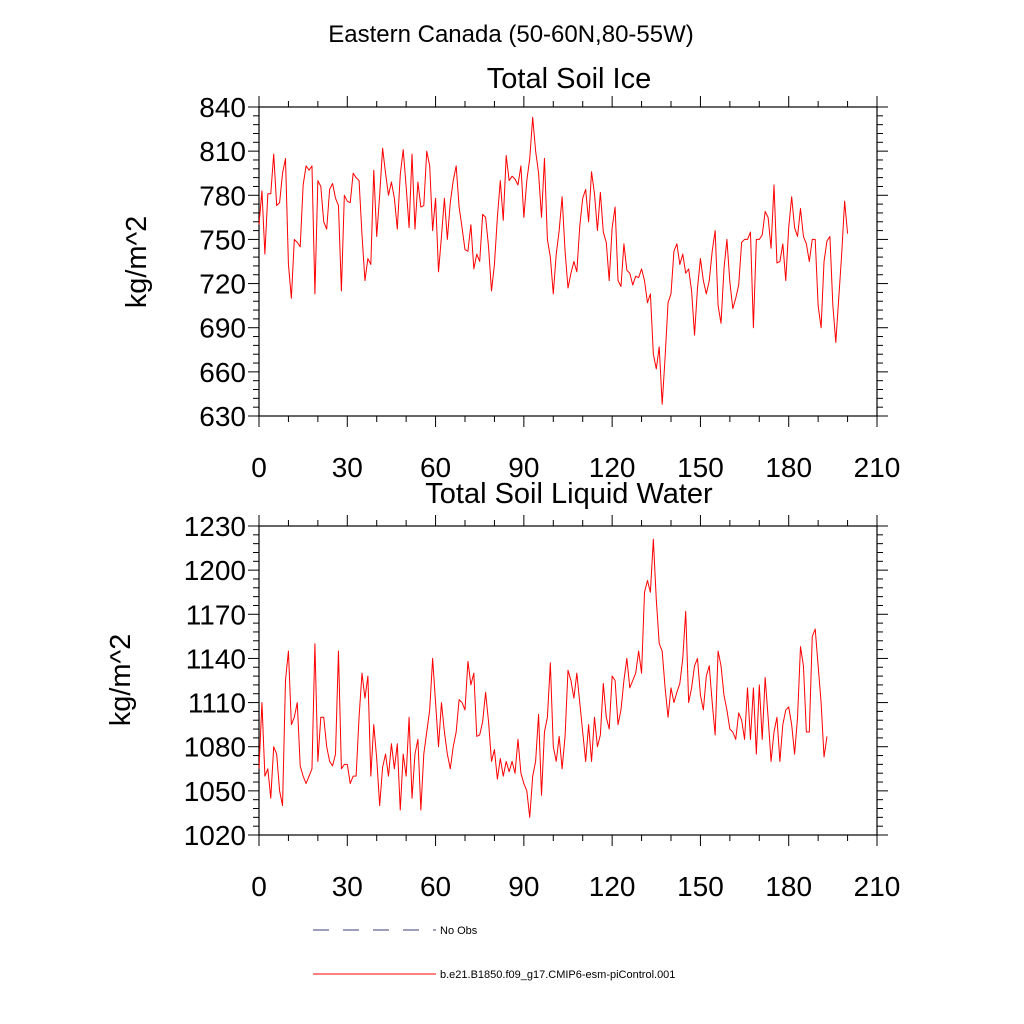 Image resolution: width=1024 pixels, height=1024 pixels. Describe the element at coordinates (569, 494) in the screenshot. I see `chart-title: Total Soil Liquid Water` at that location.